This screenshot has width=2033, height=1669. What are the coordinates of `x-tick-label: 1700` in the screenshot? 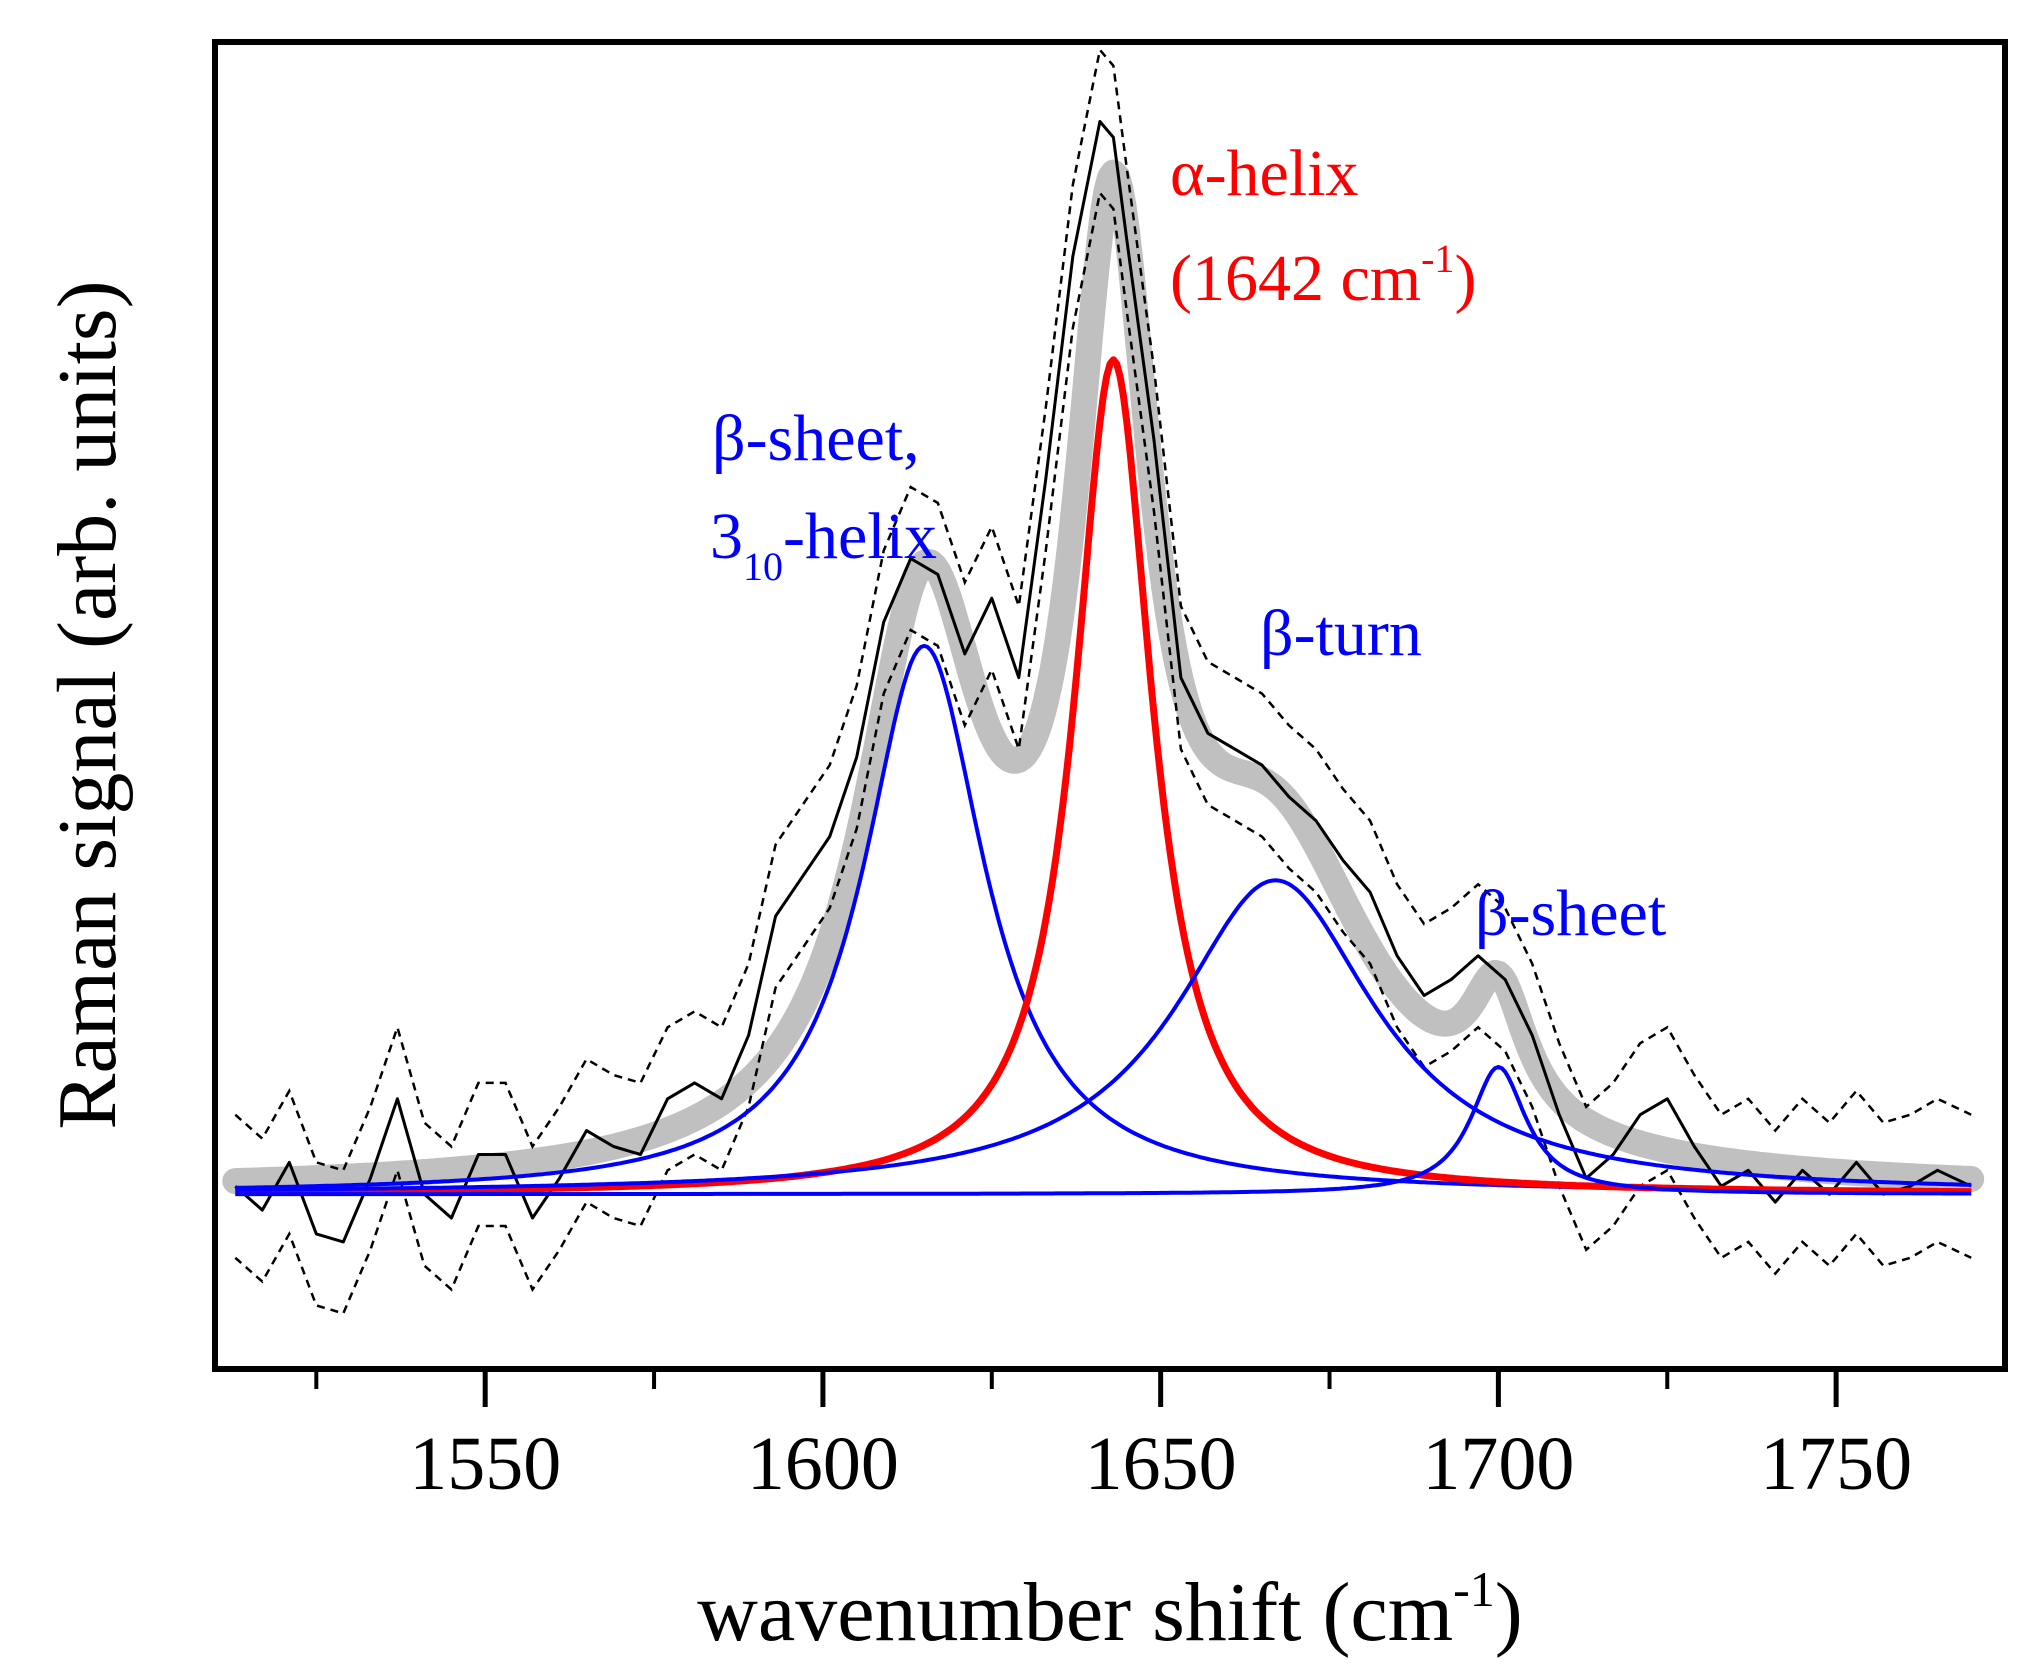 It's located at (1498, 1464).